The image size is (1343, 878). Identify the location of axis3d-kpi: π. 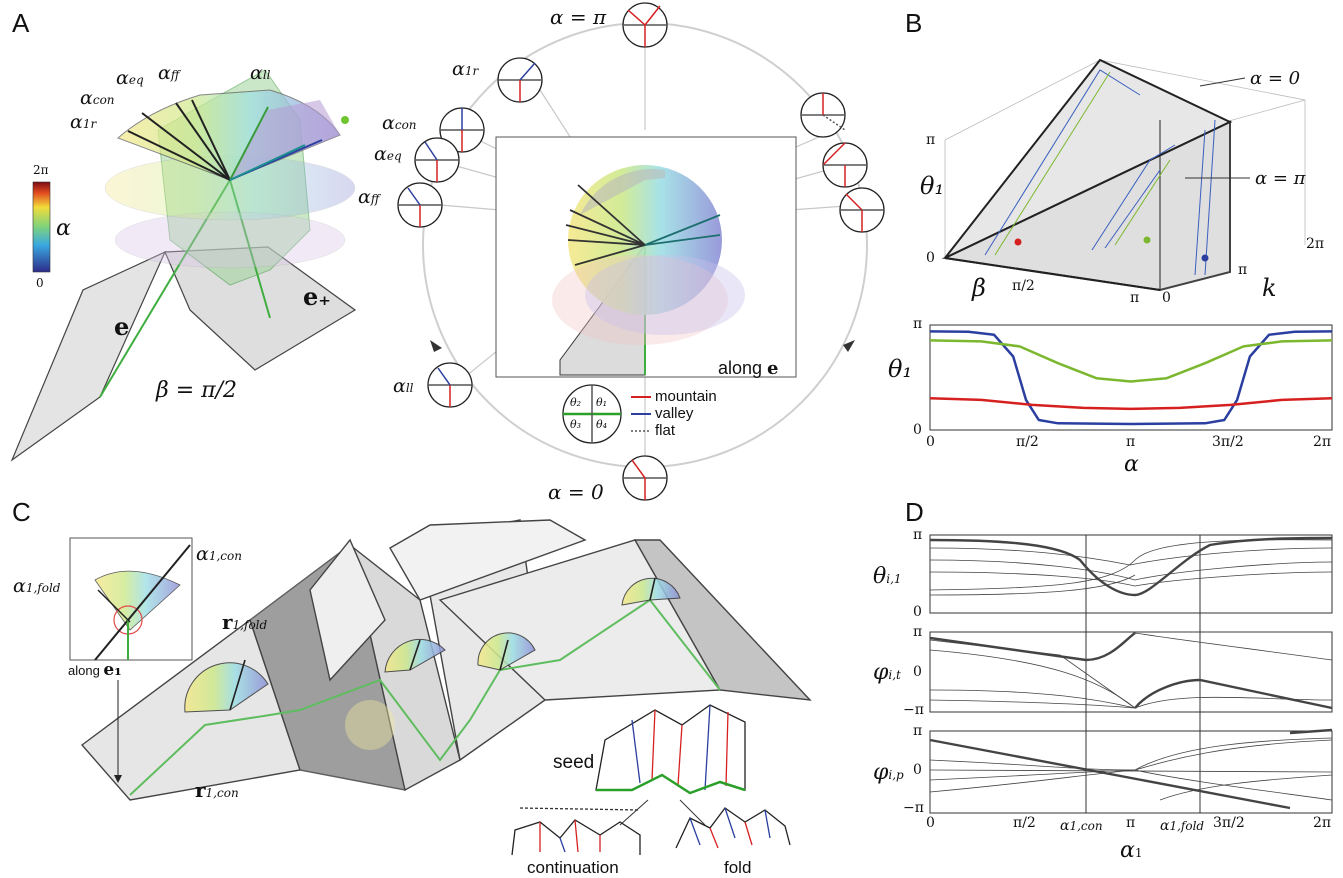
(1243, 270).